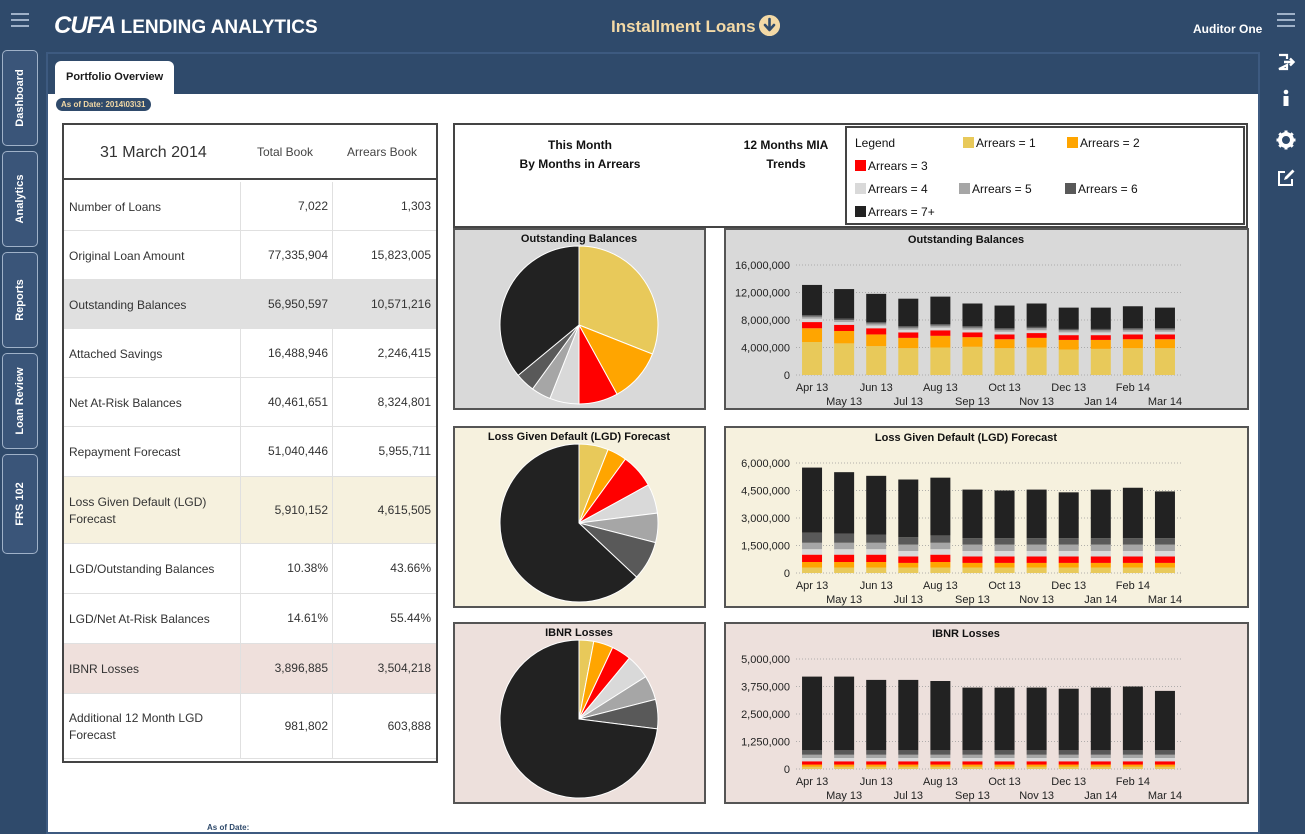 The width and height of the screenshot is (1305, 834). Describe the element at coordinates (125, 452) in the screenshot. I see `row-label: Repayment Forecast` at that location.